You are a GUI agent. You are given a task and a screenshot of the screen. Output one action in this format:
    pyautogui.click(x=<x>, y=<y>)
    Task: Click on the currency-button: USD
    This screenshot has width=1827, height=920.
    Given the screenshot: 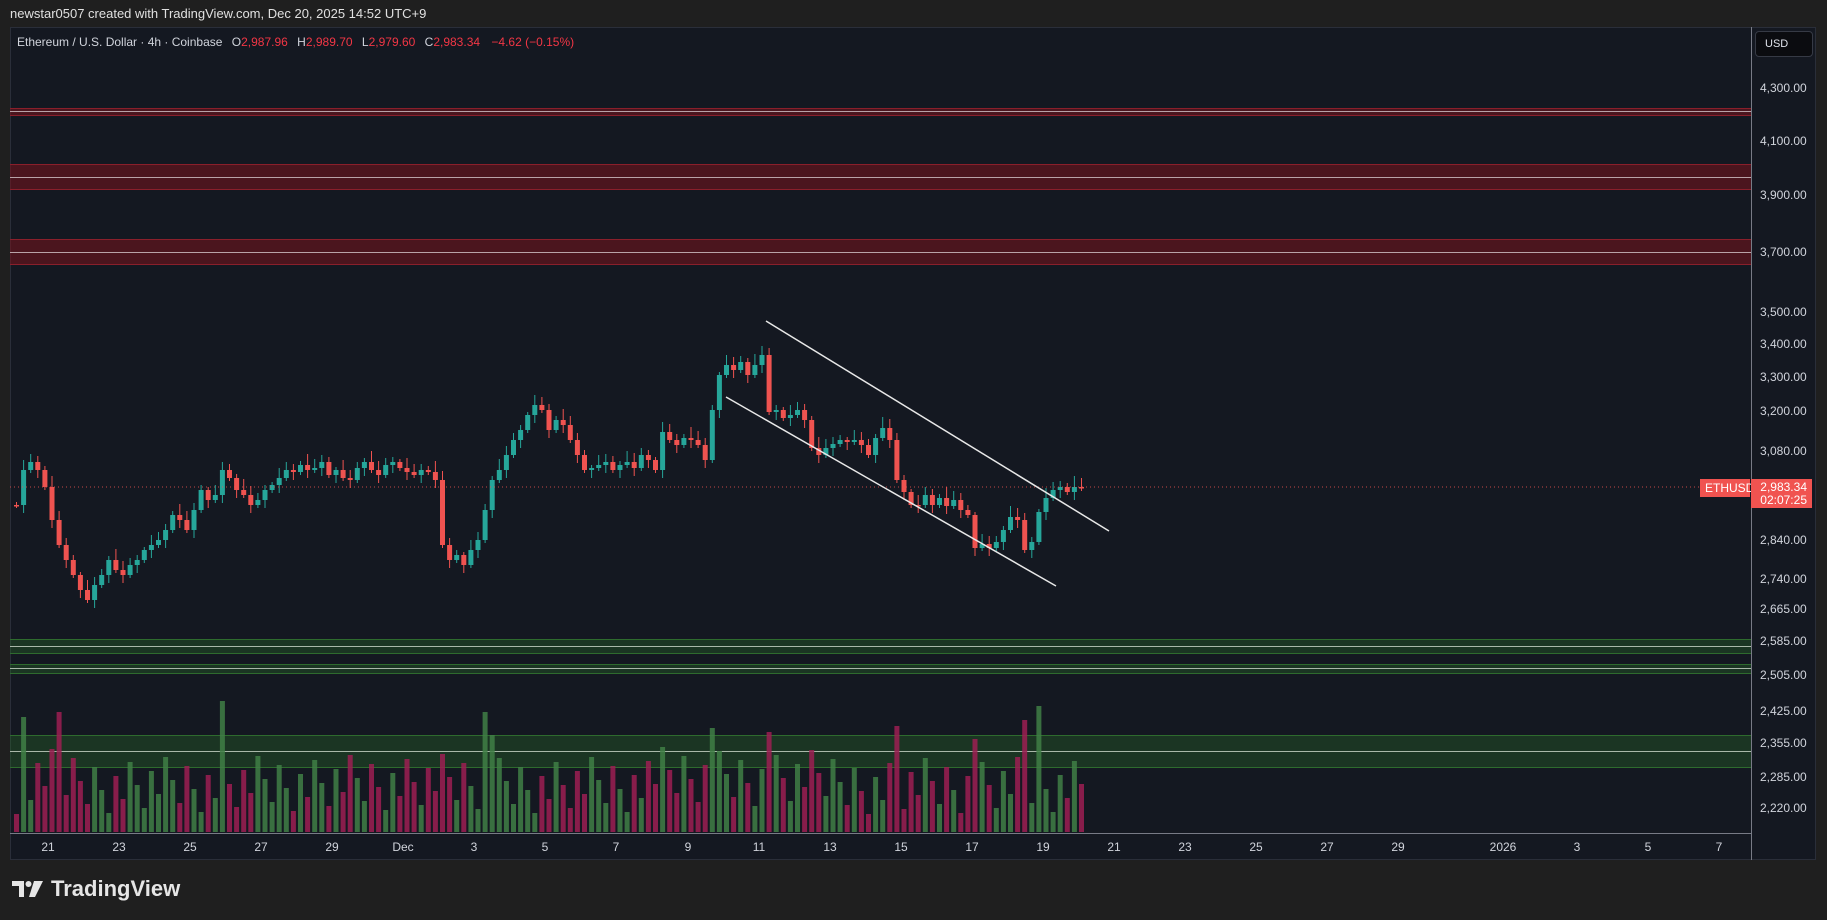 What is the action you would take?
    pyautogui.click(x=1784, y=44)
    